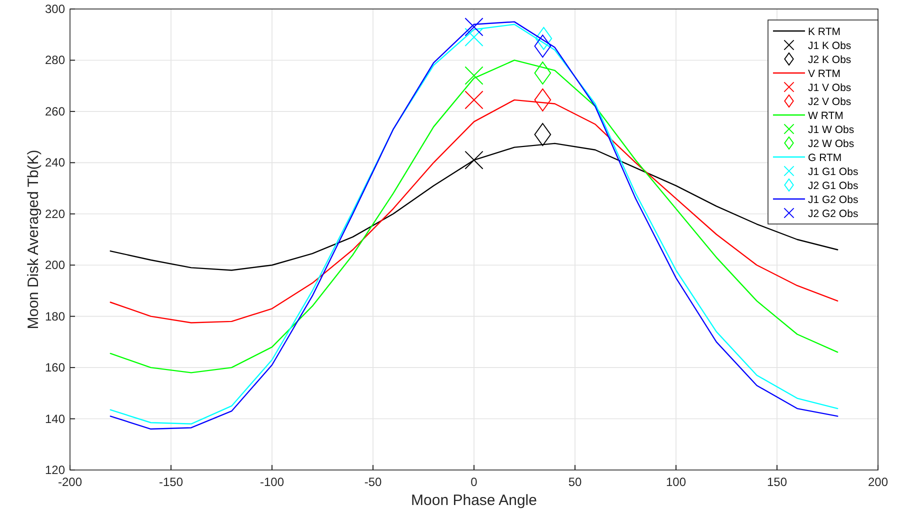 This screenshot has height=510, width=900. I want to click on legend-label: W RTM, so click(826, 116).